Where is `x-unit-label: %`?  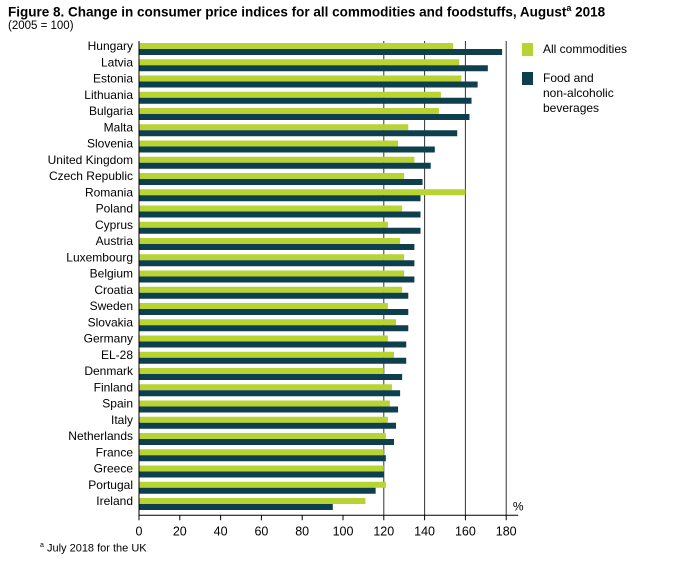
x-unit-label: % is located at coordinates (518, 506).